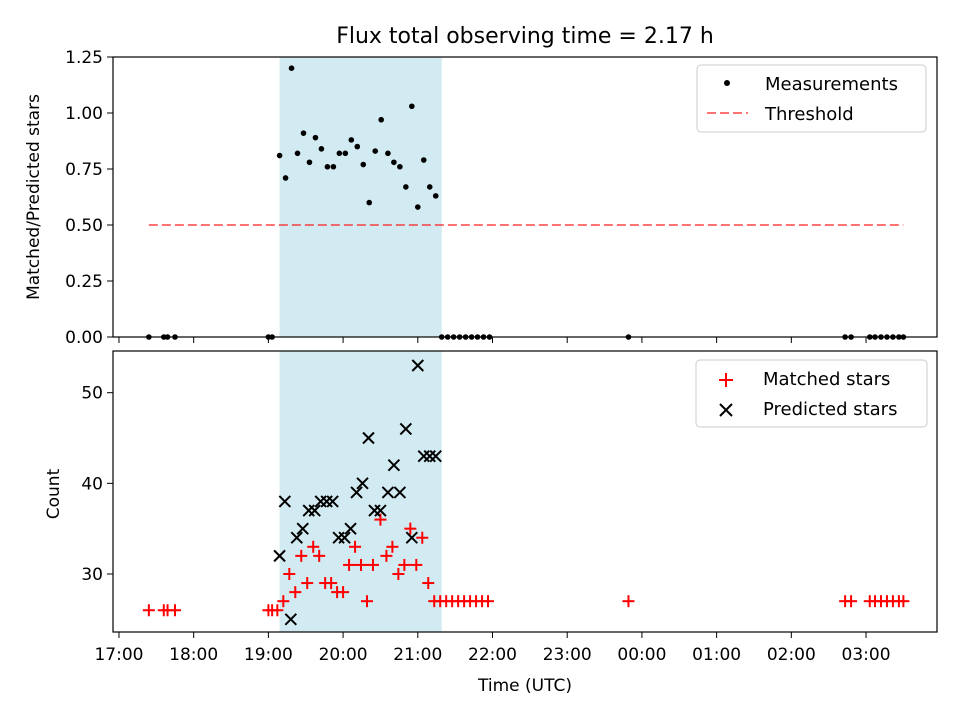  I want to click on chart-title: Flux total observing time = 2.17 h, so click(525, 36).